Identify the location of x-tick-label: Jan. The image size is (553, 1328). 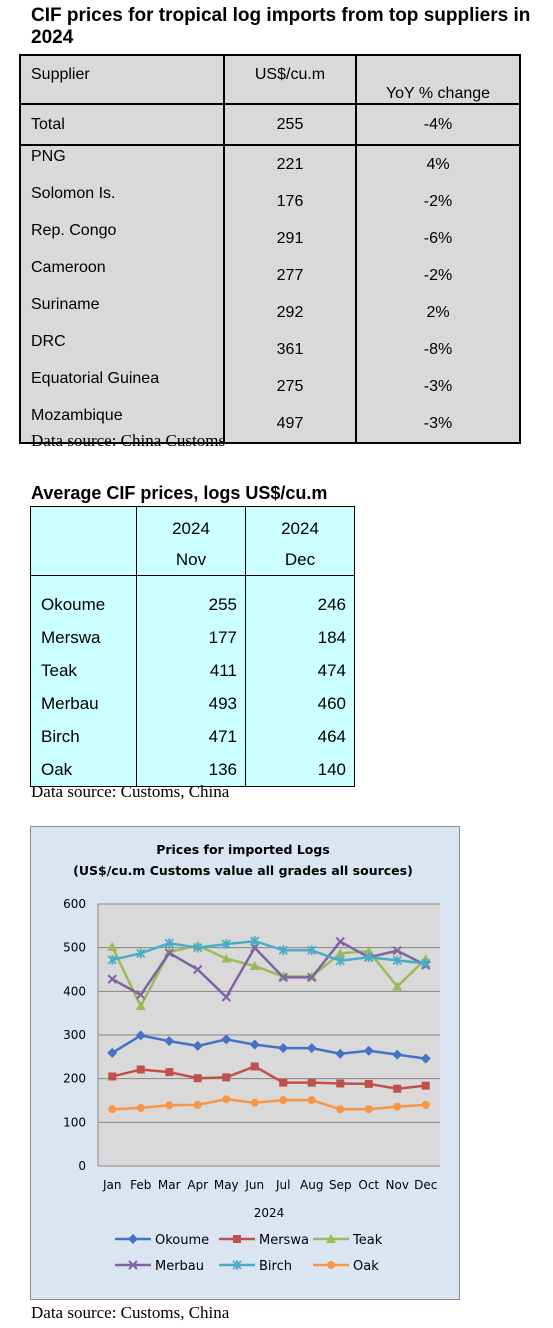
(112, 1185).